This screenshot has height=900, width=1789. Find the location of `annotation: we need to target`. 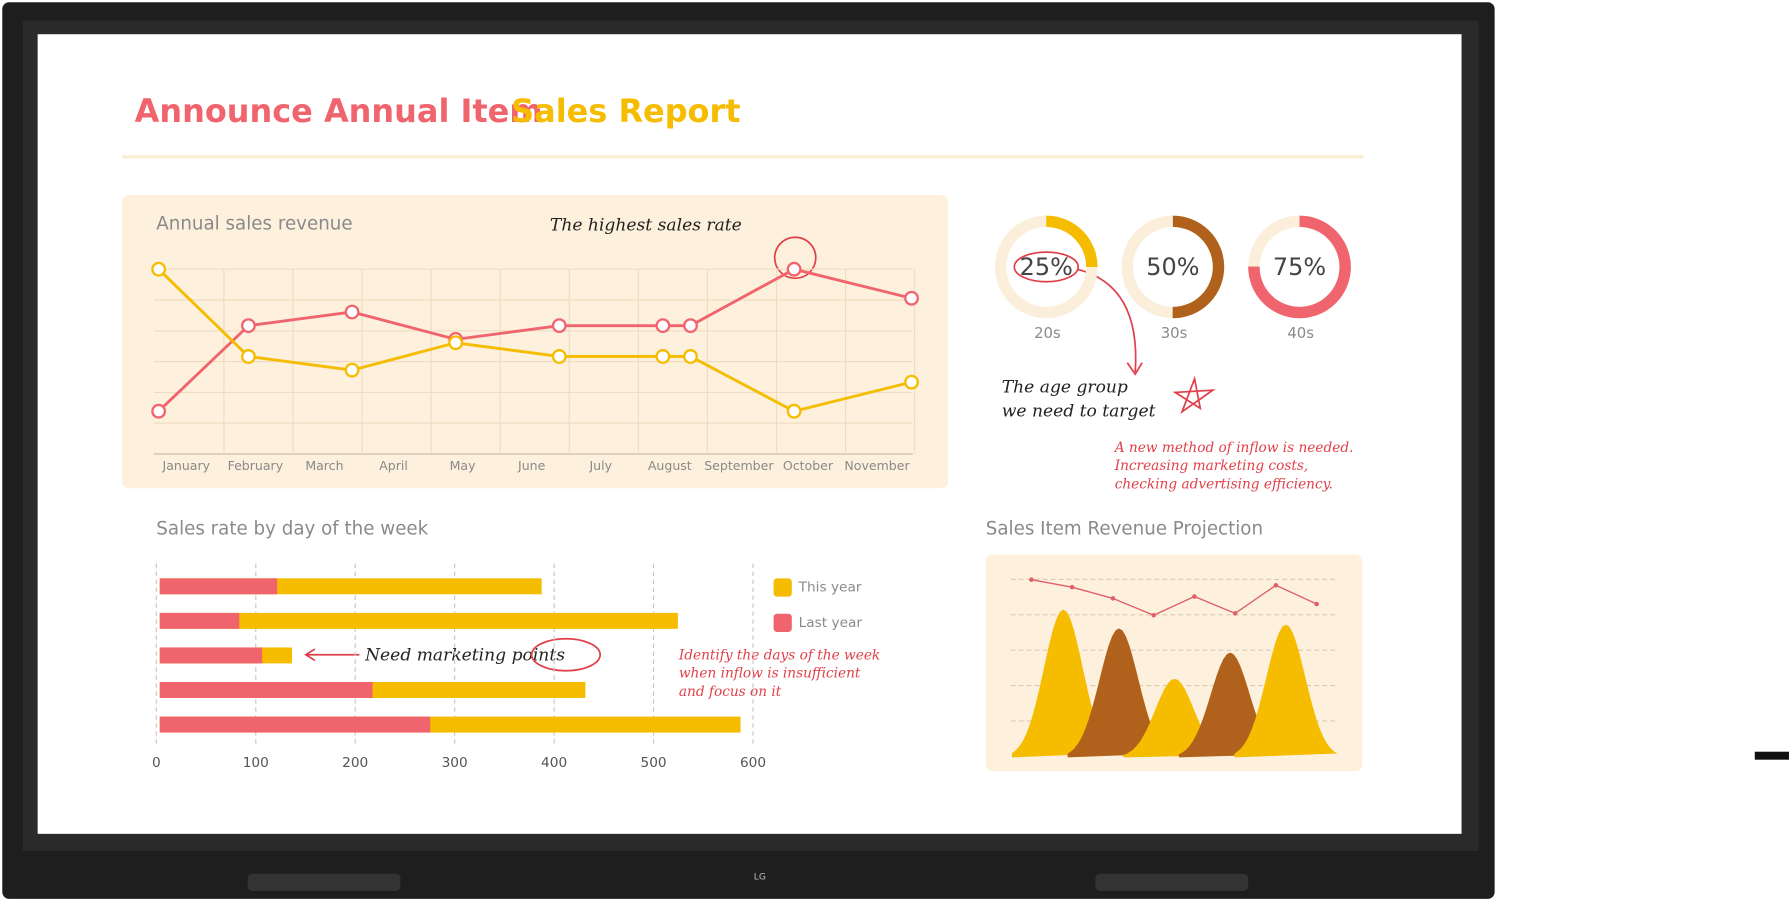

annotation: we need to target is located at coordinates (1079, 411).